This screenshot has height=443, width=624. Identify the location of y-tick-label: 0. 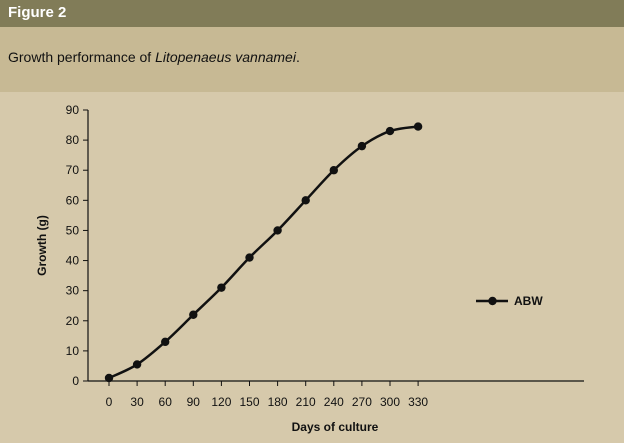
(75, 381).